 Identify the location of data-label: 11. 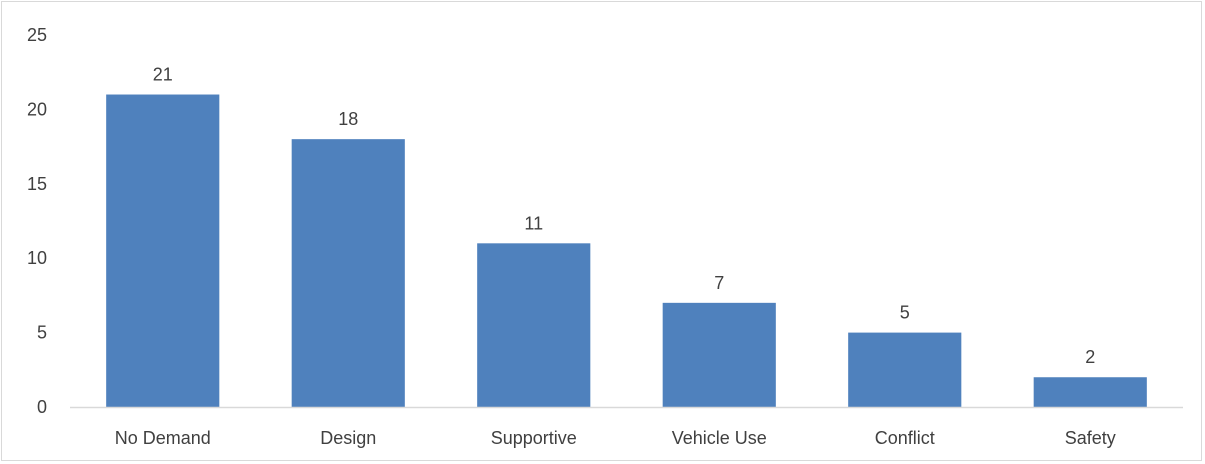
(533, 223).